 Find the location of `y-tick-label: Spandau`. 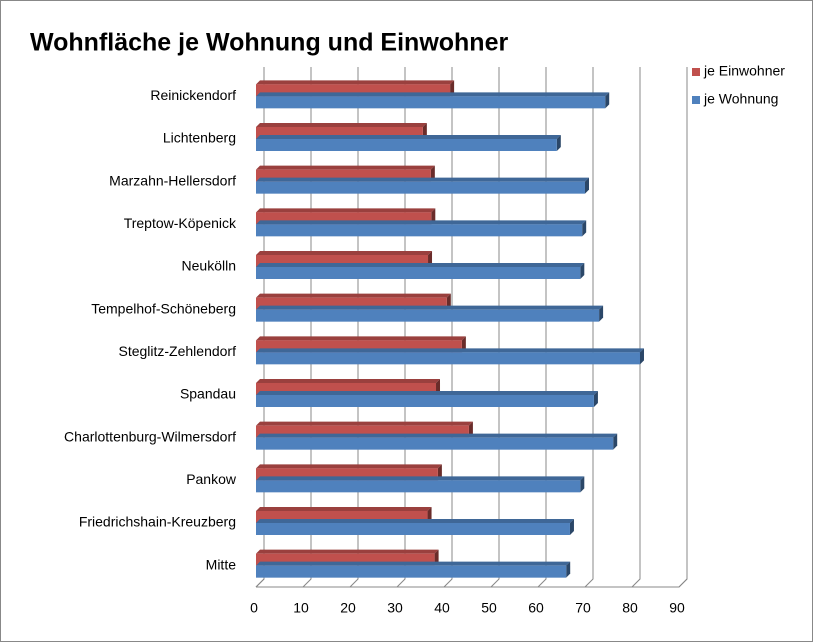

y-tick-label: Spandau is located at coordinates (208, 394).